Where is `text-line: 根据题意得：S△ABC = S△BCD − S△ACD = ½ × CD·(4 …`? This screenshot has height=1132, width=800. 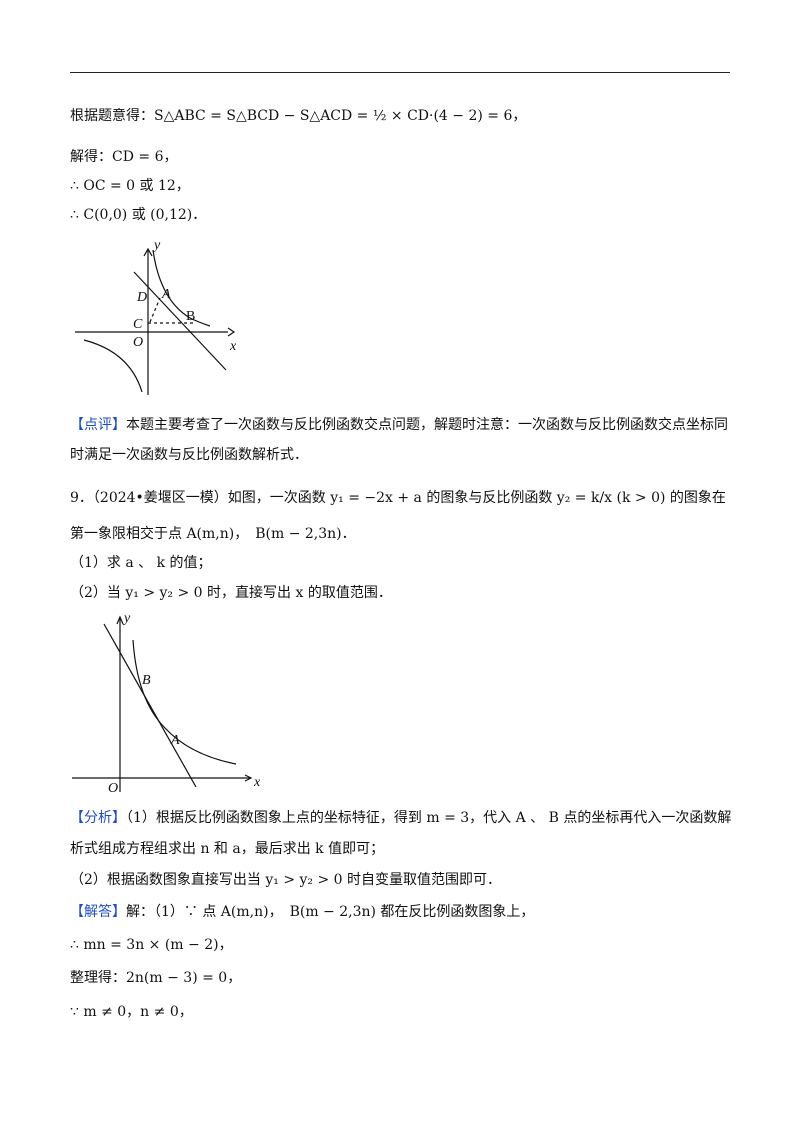
text-line: 根据题意得：S△ABC = S△BCD − S△ACD = ½ × CD·(4 … is located at coordinates (298, 116).